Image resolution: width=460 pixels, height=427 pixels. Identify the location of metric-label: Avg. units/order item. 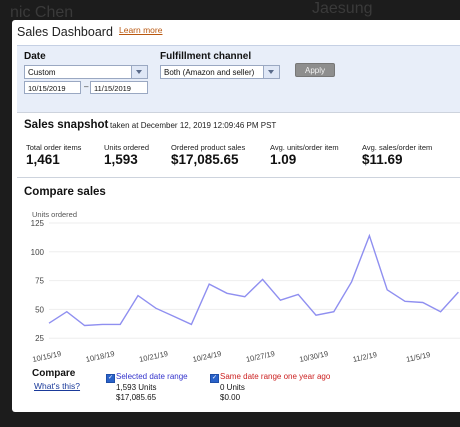
(304, 147).